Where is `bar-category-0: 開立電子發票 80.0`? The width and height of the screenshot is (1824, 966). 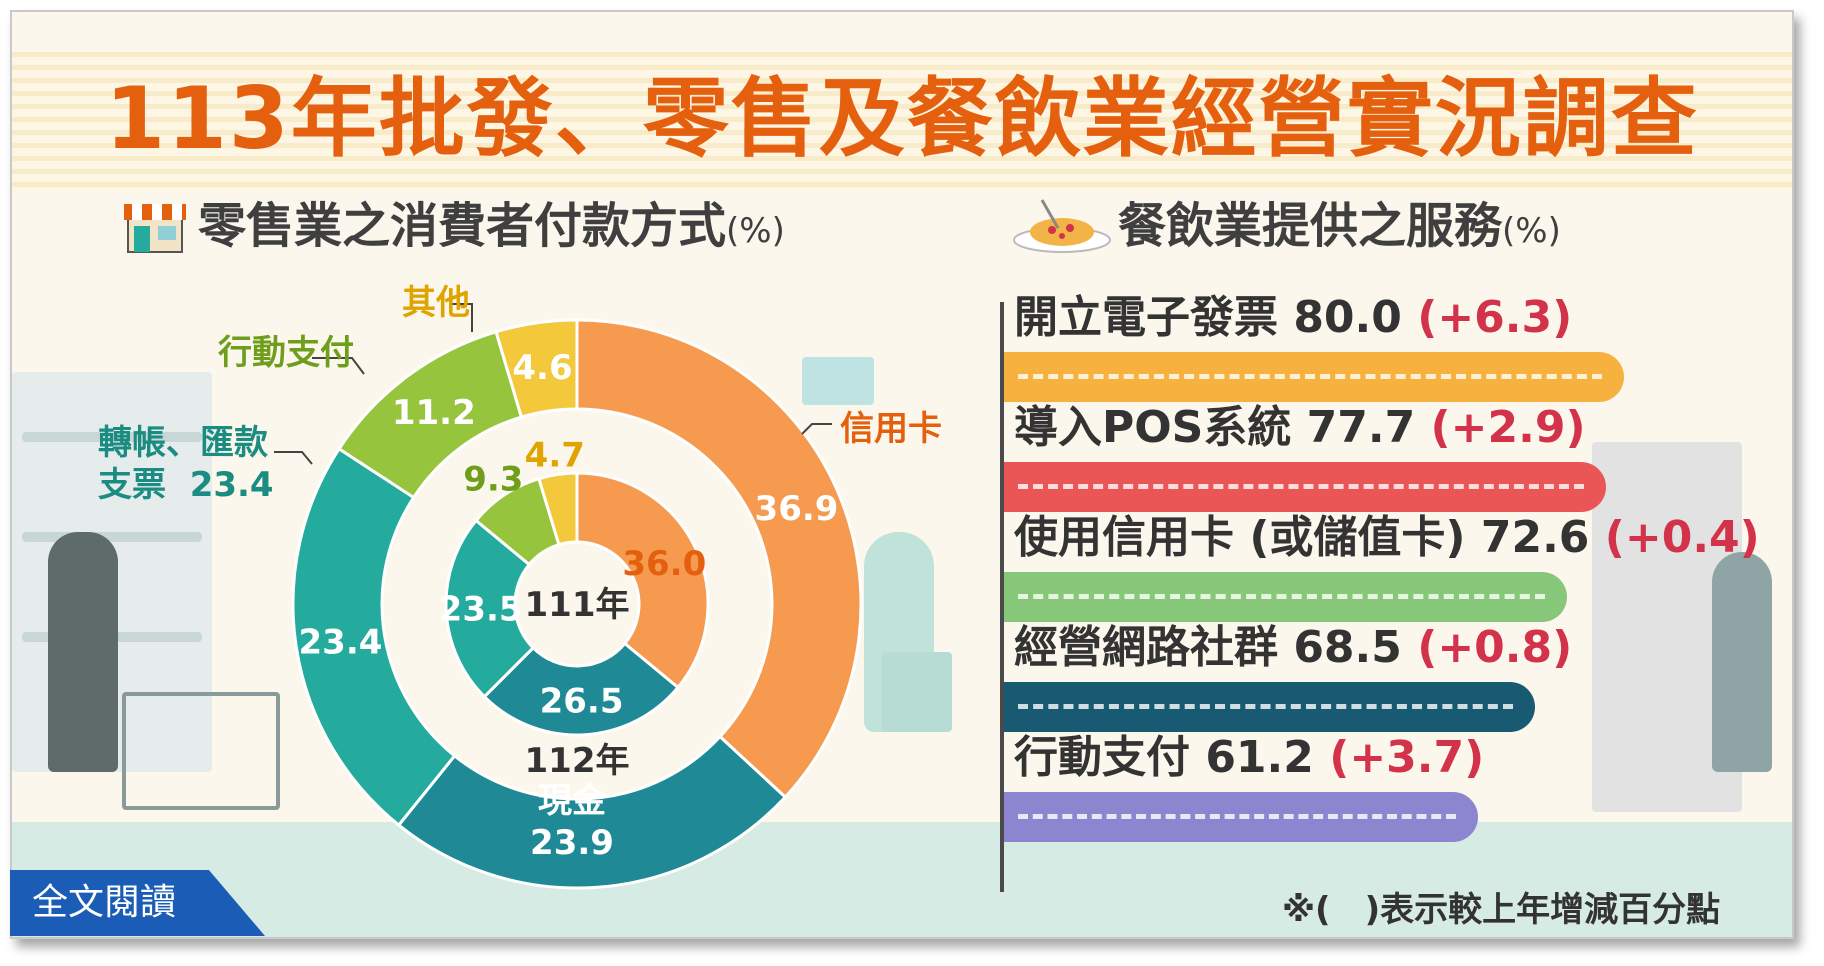 bar-category-0: 開立電子發票 80.0 is located at coordinates (1208, 317).